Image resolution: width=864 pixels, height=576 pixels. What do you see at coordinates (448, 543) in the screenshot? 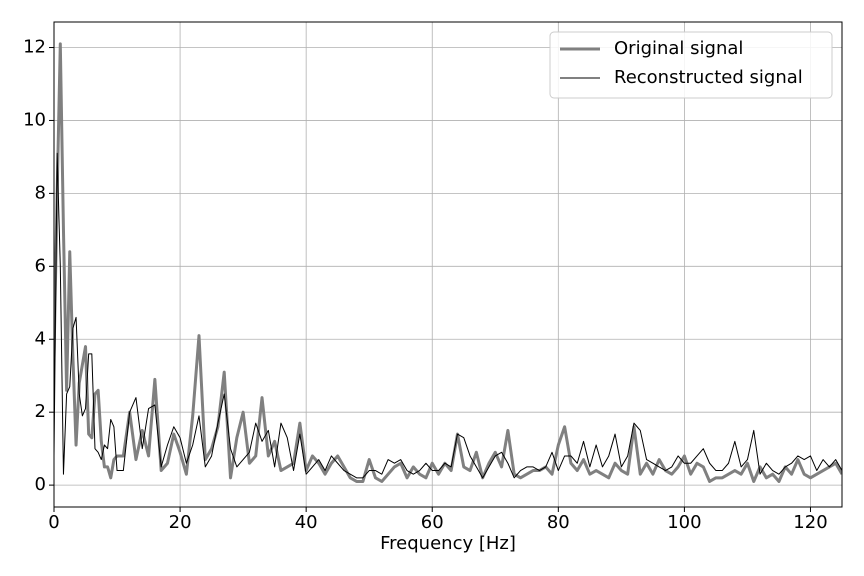
I see `x-axis-label: Frequency [Hz]` at bounding box center [448, 543].